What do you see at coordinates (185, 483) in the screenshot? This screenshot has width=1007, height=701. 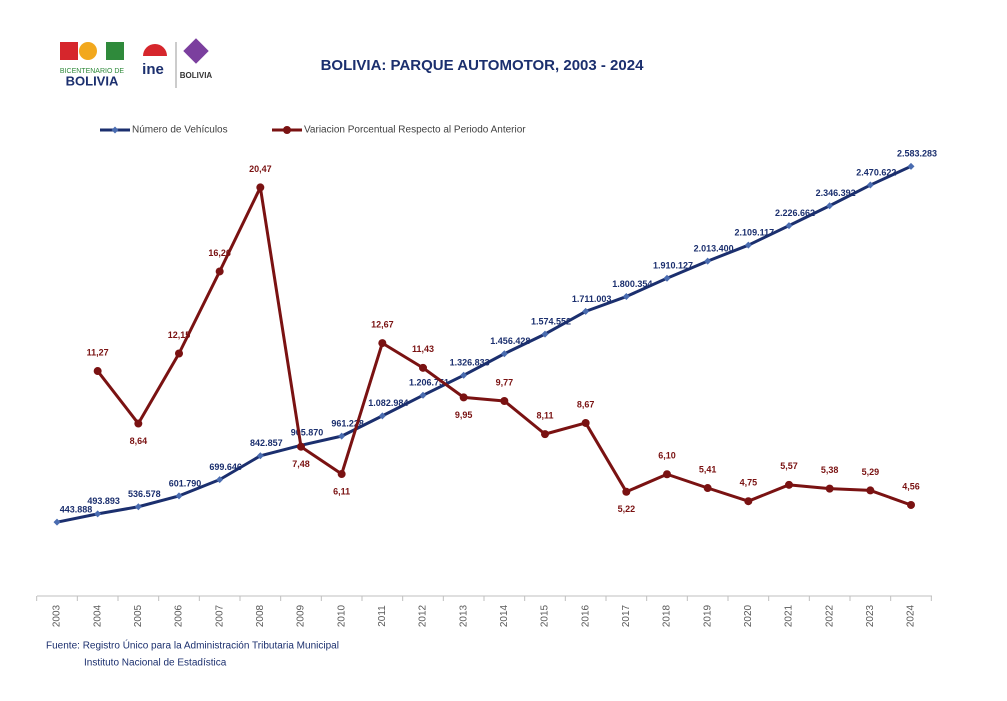 I see `value-label: 601.790` at bounding box center [185, 483].